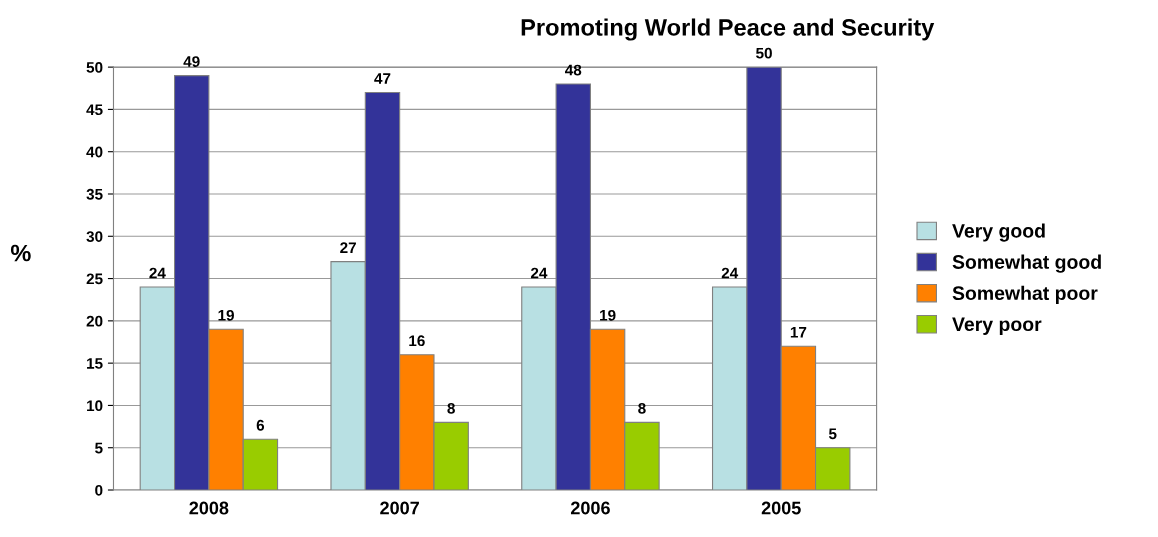  I want to click on y-tick-label: 30, so click(94, 236).